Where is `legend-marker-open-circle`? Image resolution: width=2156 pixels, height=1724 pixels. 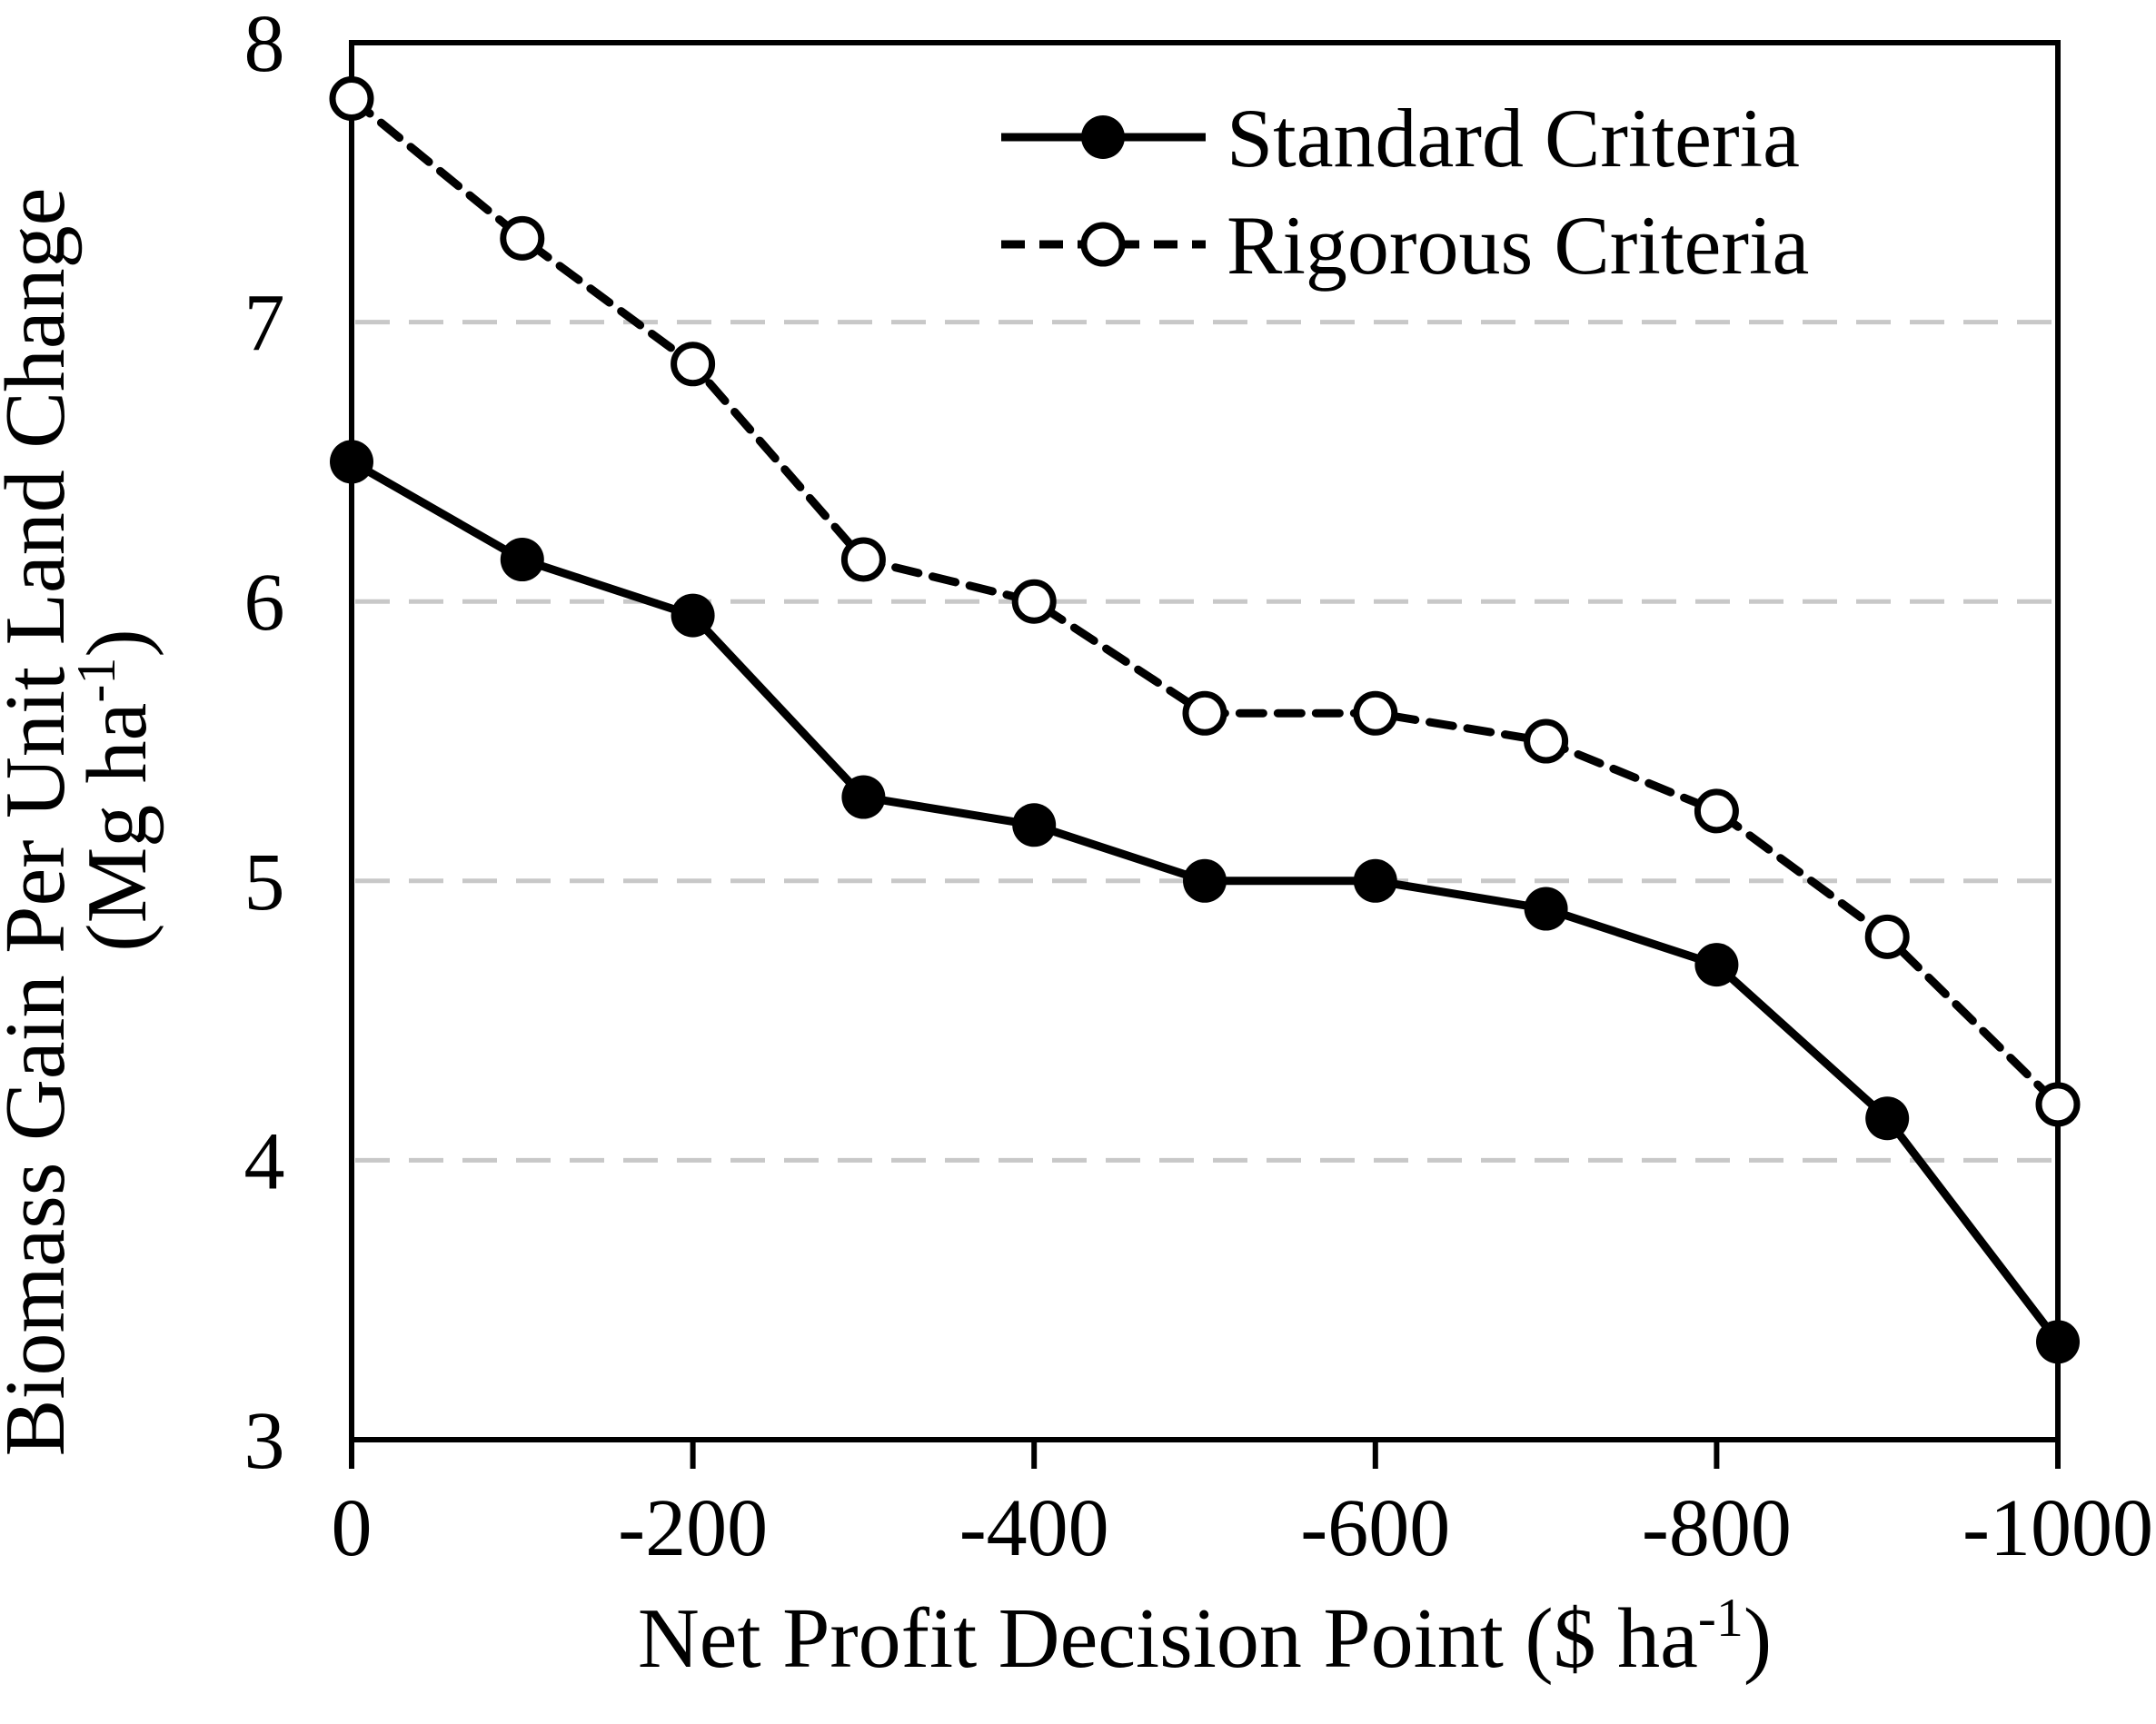 legend-marker-open-circle is located at coordinates (1103, 244).